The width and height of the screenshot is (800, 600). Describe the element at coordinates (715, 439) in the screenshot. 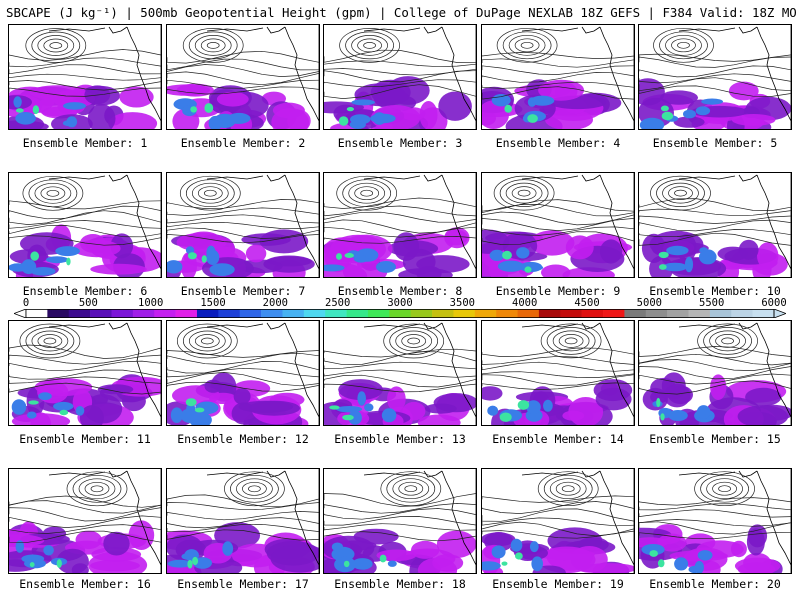

I see `ensemble-member-label: Ensemble Member: 15` at that location.